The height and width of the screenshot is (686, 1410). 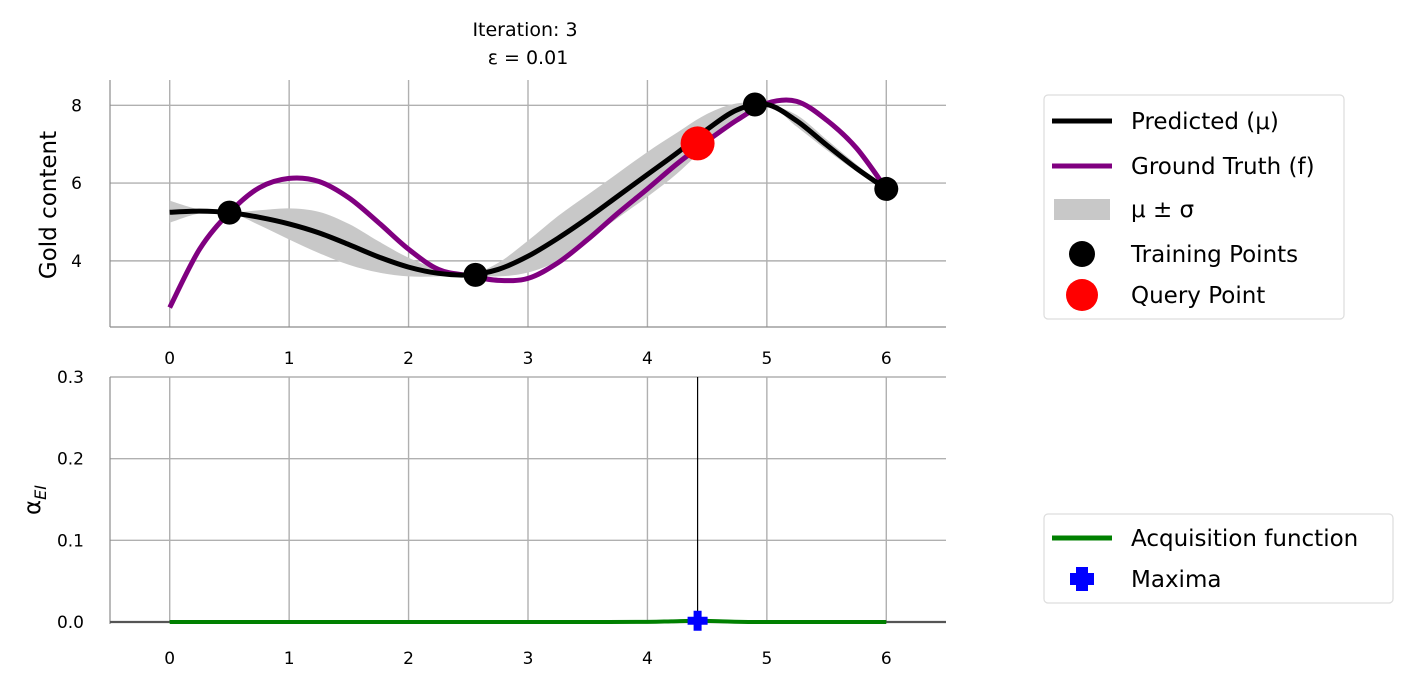 What do you see at coordinates (1198, 296) in the screenshot?
I see `legend-query-label: Query Point` at bounding box center [1198, 296].